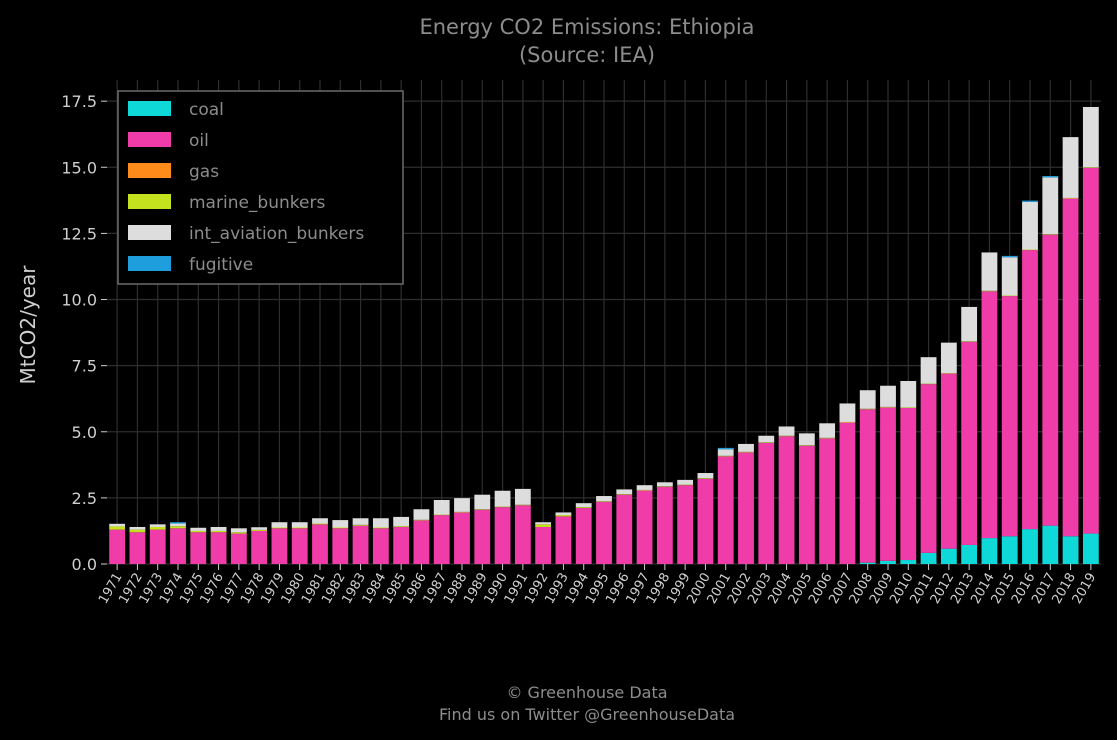 The image size is (1117, 740). I want to click on bar-segment-int_aviation_bunkers-2015, so click(1009, 276).